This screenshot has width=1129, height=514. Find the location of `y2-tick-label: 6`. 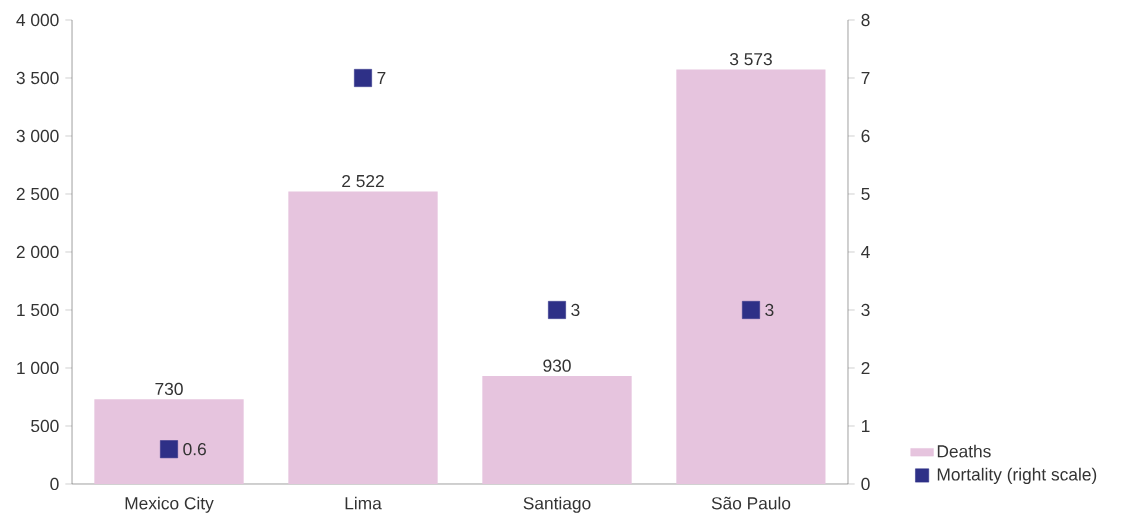

y2-tick-label: 6 is located at coordinates (865, 136).